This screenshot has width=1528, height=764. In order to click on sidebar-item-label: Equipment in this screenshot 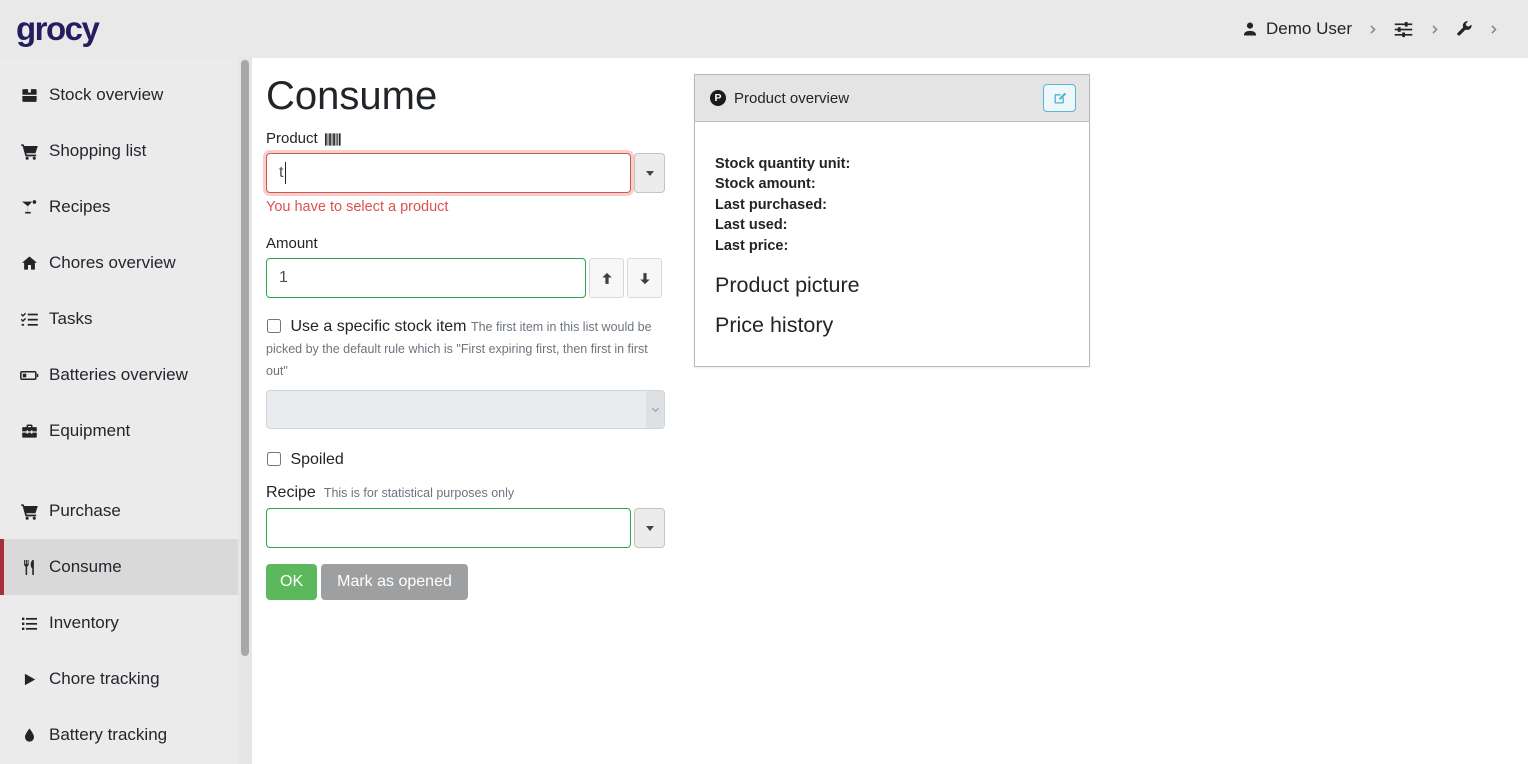, I will do `click(90, 430)`.